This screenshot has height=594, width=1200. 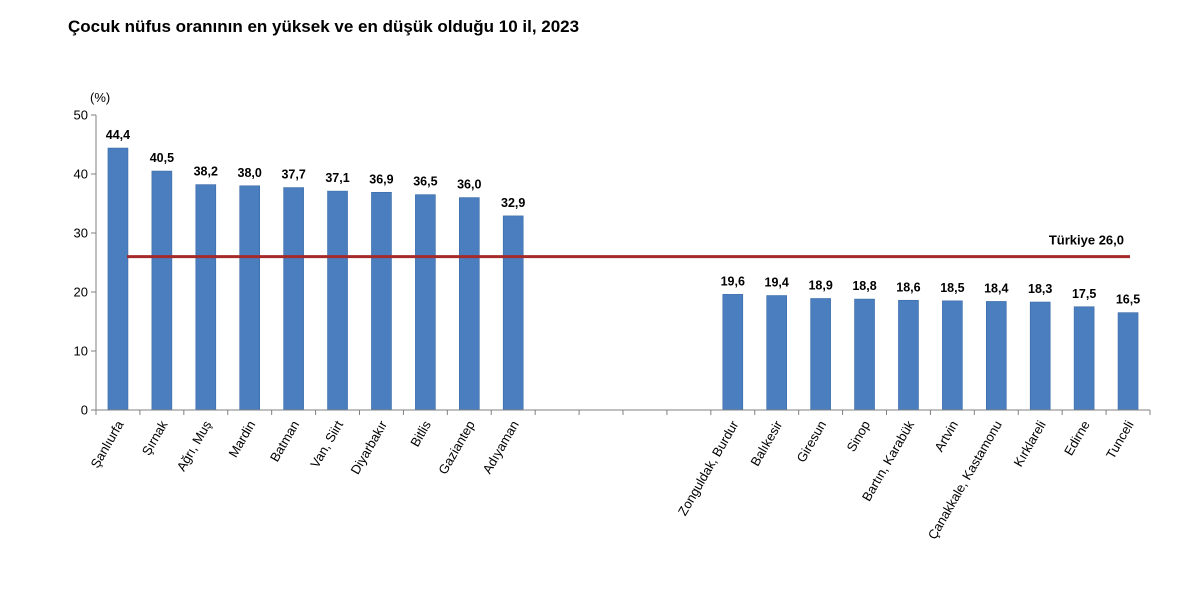 What do you see at coordinates (501, 447) in the screenshot?
I see `category-label: Adıyaman` at bounding box center [501, 447].